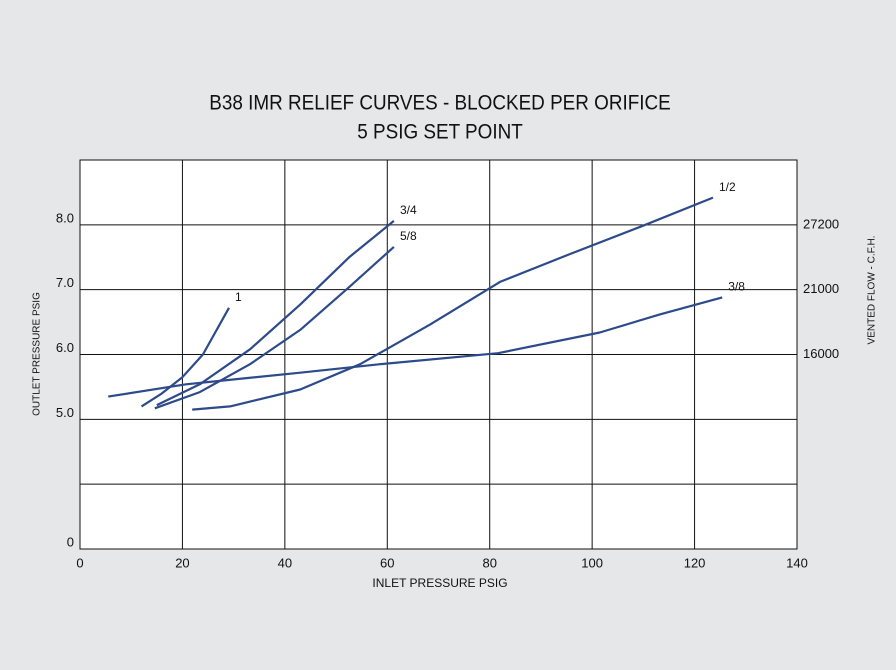  Describe the element at coordinates (65, 217) in the screenshot. I see `y-tick-label: 8.0` at that location.